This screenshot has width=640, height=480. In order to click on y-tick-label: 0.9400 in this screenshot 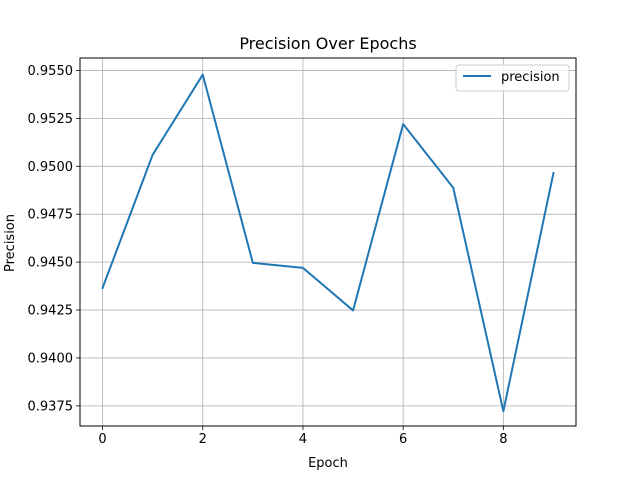, I will do `click(51, 358)`.